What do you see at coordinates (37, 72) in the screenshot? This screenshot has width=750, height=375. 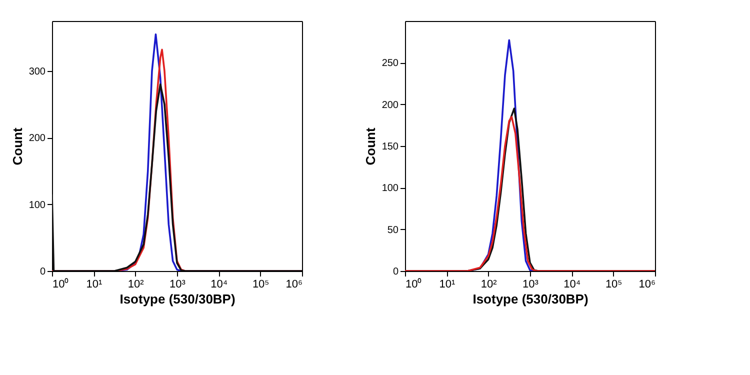 I see `y-tick-label: 300` at bounding box center [37, 72].